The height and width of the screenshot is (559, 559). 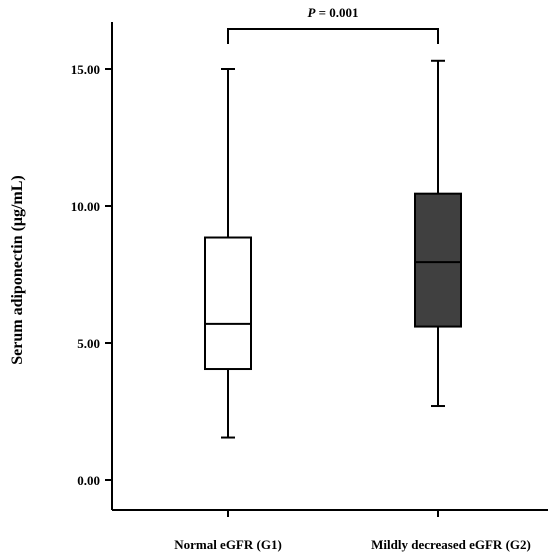 I want to click on y-axis-label: Serum adiponectin (μg/mL), so click(x=17, y=270).